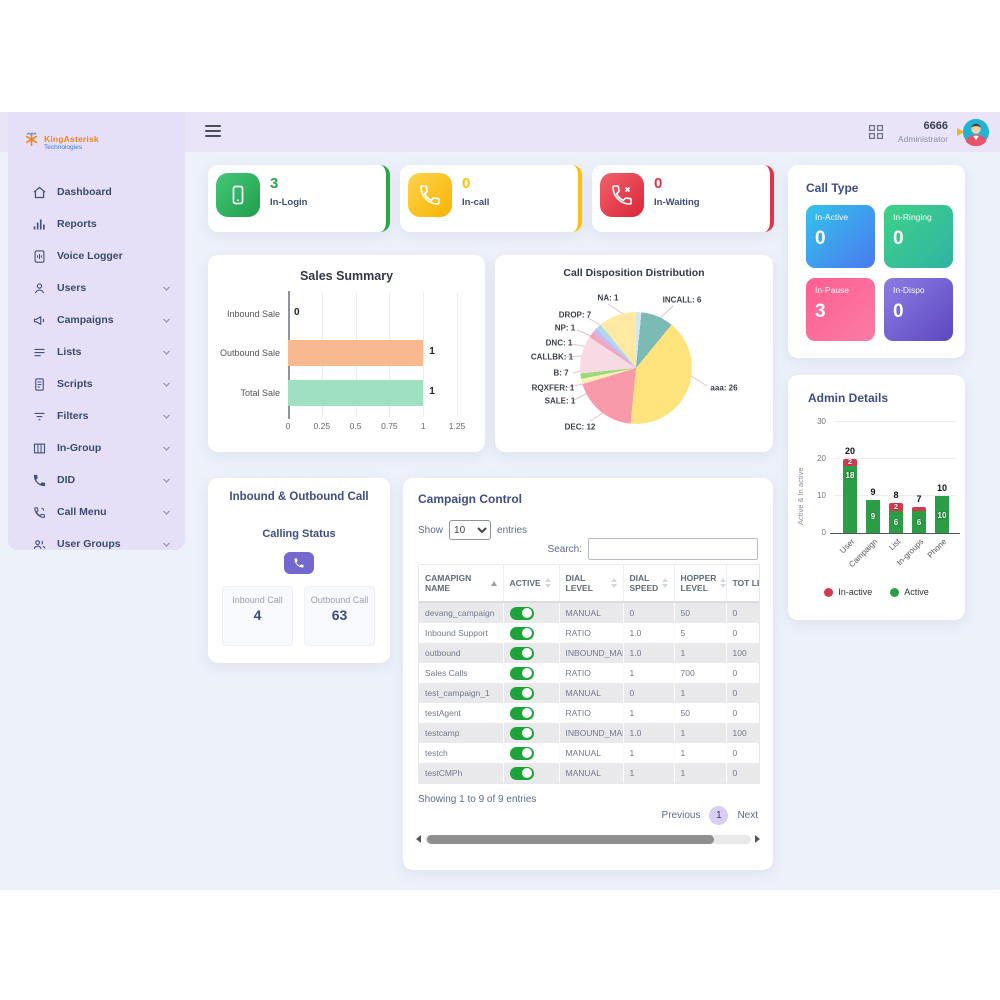 The image size is (1000, 1000). What do you see at coordinates (879, 273) in the screenshot?
I see `call-type-grid: In-Active 0 In-Ringing 0 In-Pause 3 In-Dispo 0` at bounding box center [879, 273].